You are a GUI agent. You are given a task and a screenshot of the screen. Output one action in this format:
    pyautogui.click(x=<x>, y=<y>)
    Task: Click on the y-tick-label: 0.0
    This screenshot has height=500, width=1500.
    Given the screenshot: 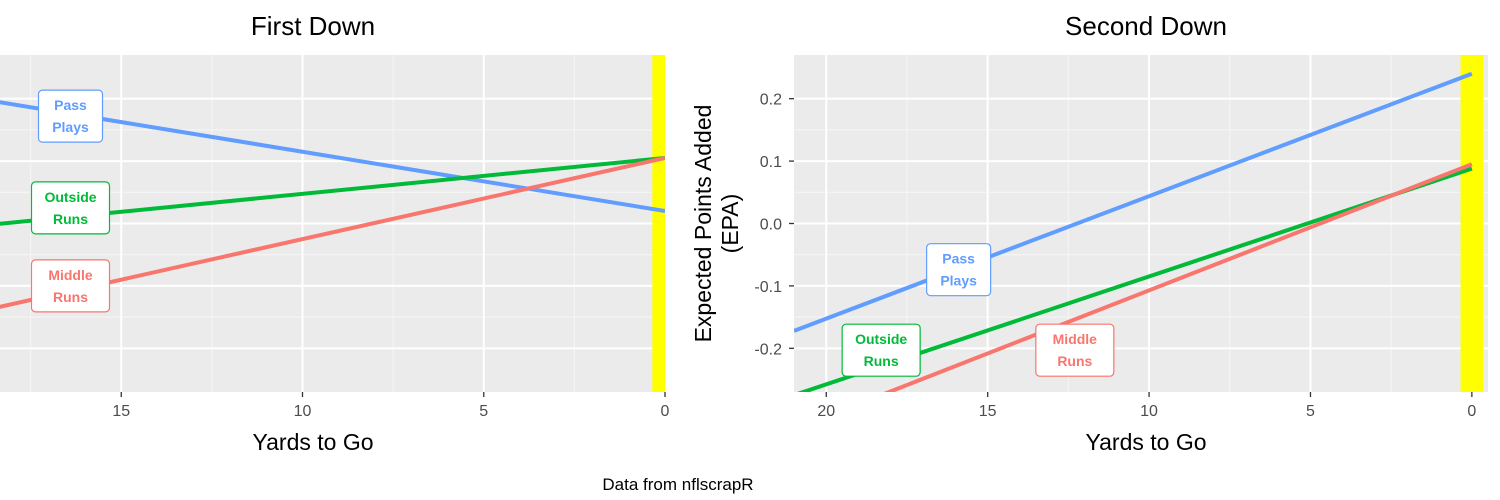 What is the action you would take?
    pyautogui.click(x=771, y=225)
    